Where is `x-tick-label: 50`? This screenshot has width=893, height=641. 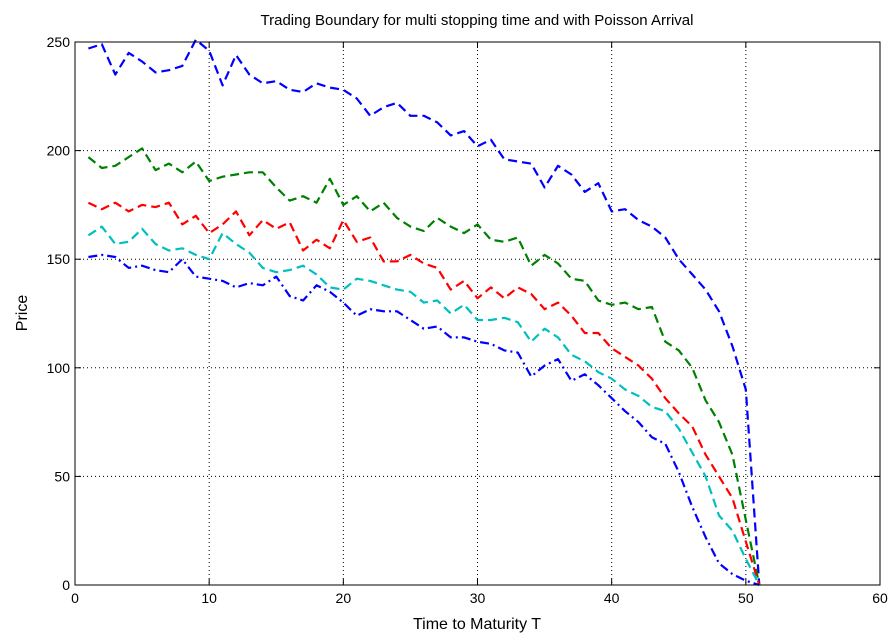 x-tick-label: 50 is located at coordinates (746, 598).